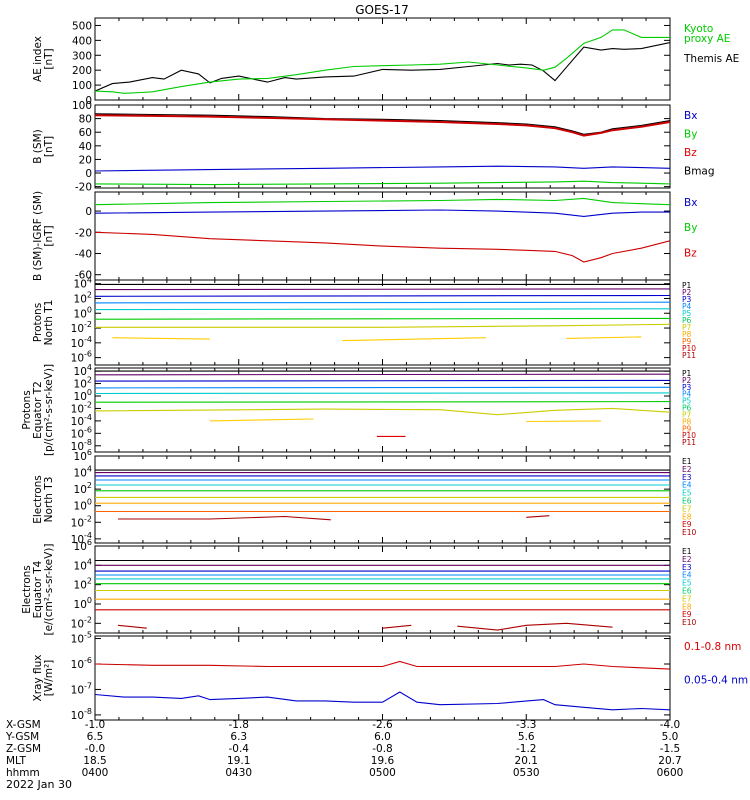 The width and height of the screenshot is (750, 800). I want to click on series-p4, so click(382, 302).